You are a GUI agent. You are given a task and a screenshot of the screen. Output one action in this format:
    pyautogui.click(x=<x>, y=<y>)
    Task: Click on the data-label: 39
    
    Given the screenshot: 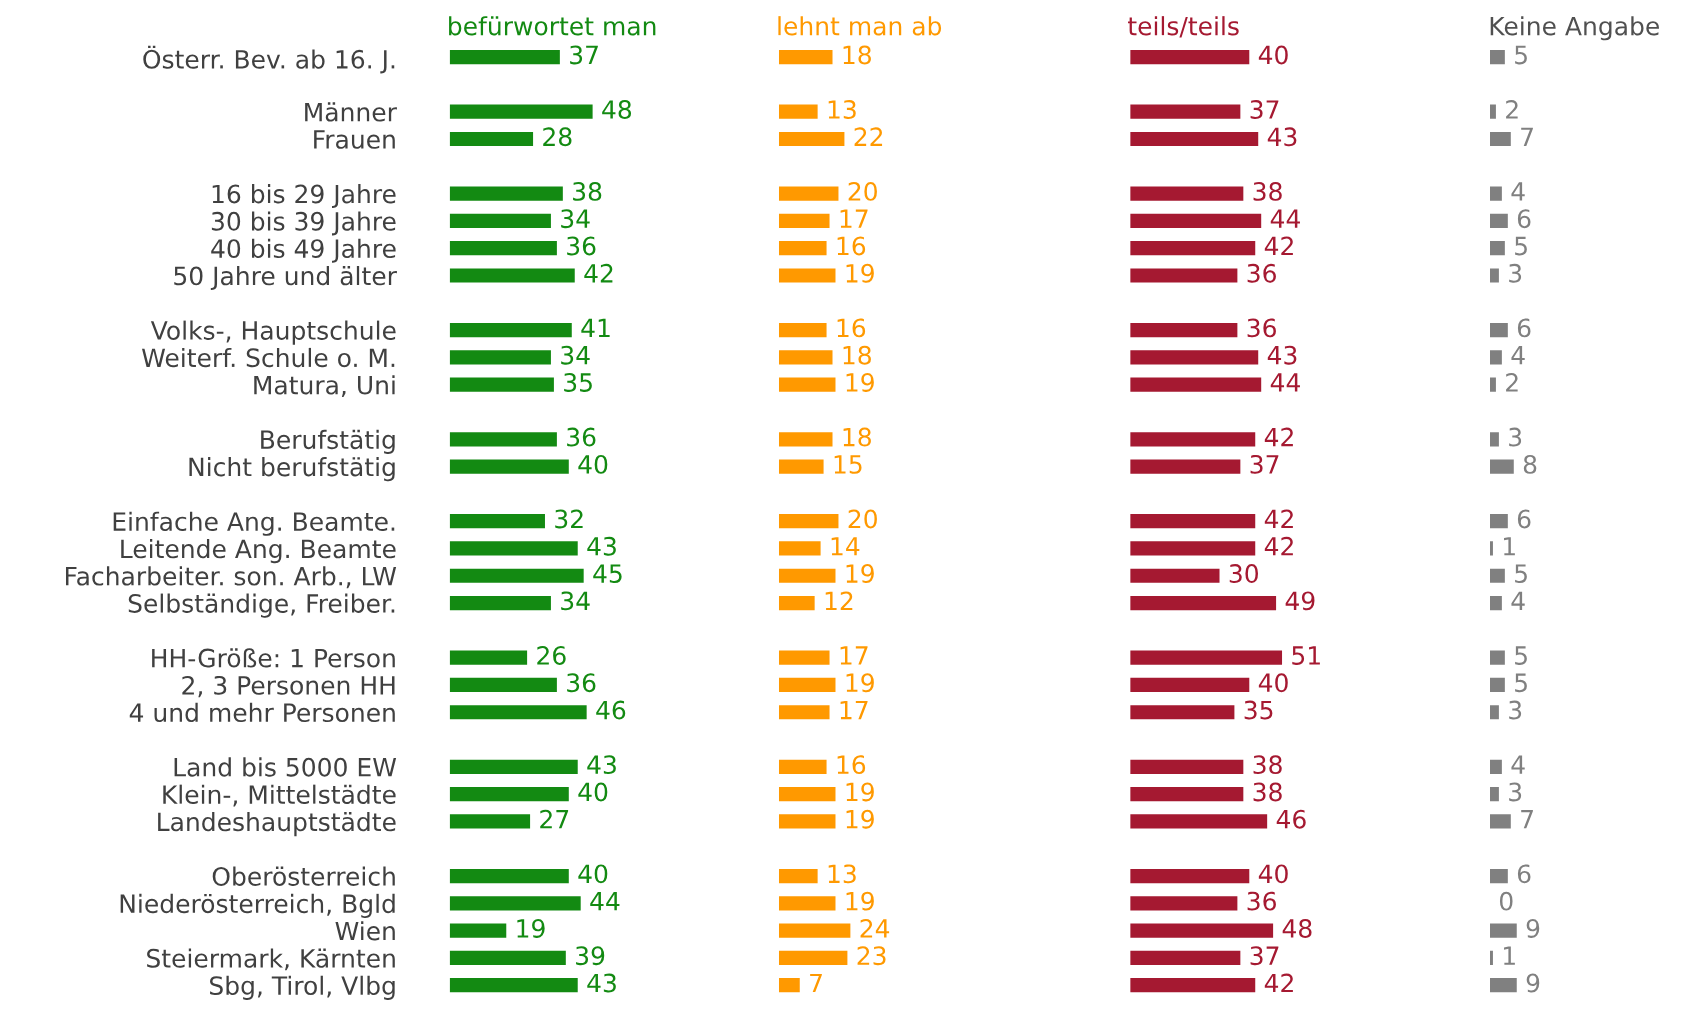 What is the action you would take?
    pyautogui.click(x=590, y=956)
    